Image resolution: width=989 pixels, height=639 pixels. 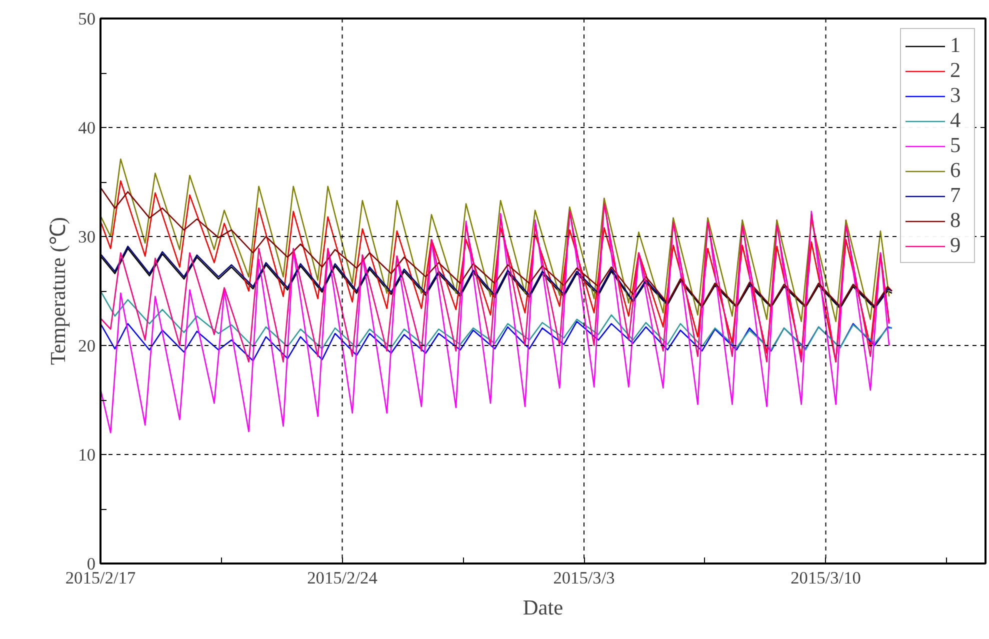 What do you see at coordinates (956, 220) in the screenshot?
I see `legend-label: 8` at bounding box center [956, 220].